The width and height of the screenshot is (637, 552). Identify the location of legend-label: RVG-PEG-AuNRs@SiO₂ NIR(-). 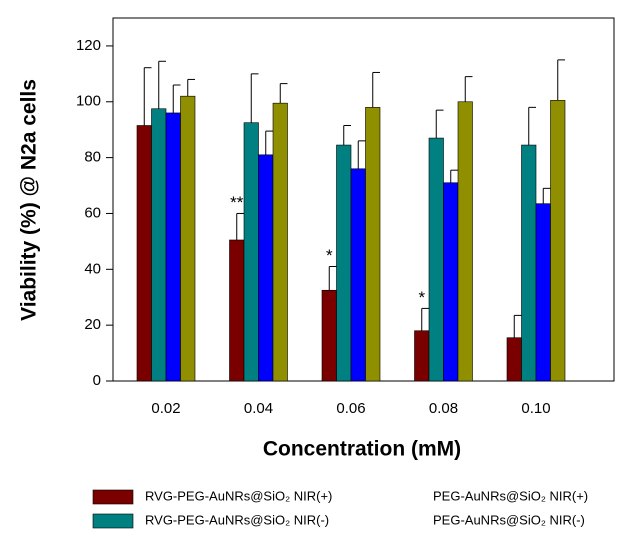
(237, 519).